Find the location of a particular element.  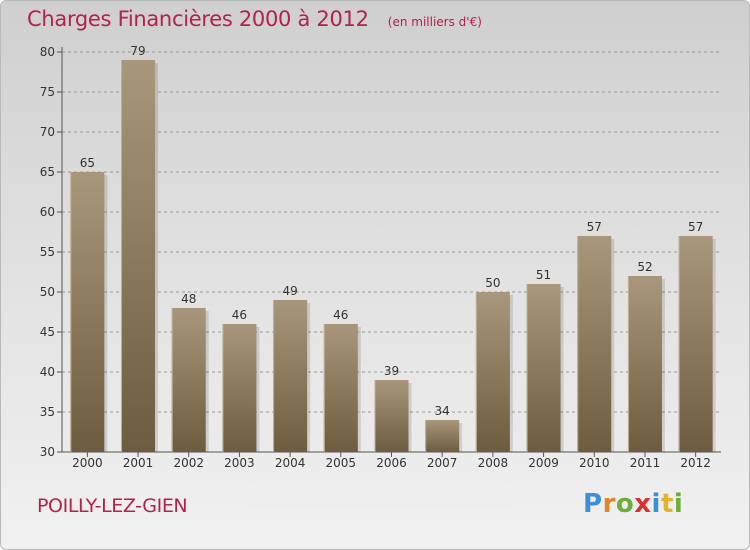

bar-2012 is located at coordinates (695, 344).